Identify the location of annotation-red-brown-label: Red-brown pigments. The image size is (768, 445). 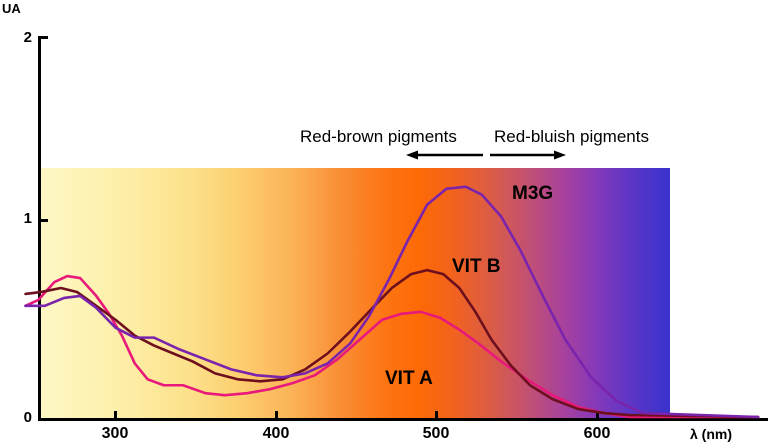
(378, 136).